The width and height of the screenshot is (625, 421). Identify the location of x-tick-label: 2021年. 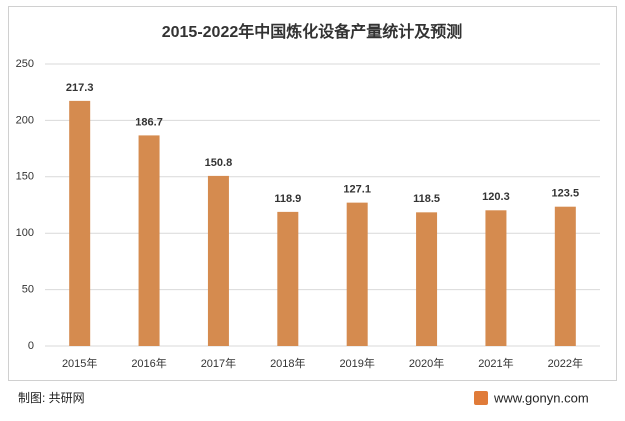
(495, 363).